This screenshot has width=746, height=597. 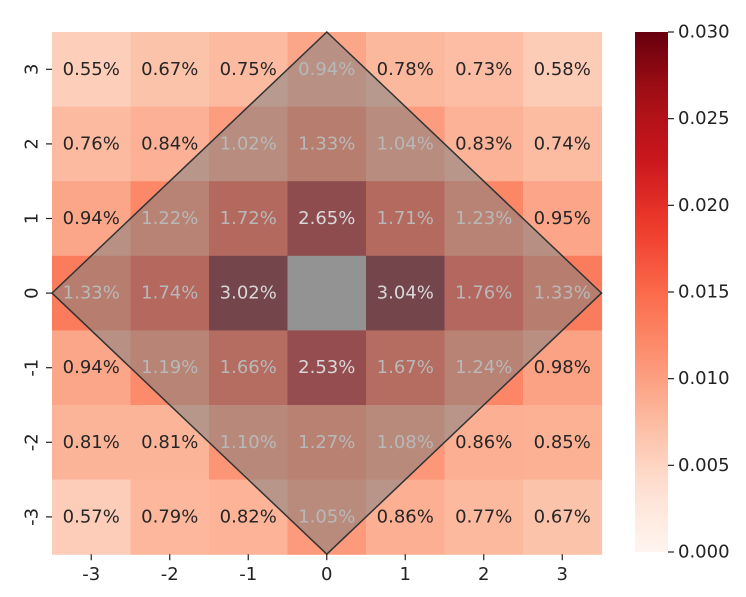 What do you see at coordinates (248, 293) in the screenshot?
I see `cell-label: 3.02%` at bounding box center [248, 293].